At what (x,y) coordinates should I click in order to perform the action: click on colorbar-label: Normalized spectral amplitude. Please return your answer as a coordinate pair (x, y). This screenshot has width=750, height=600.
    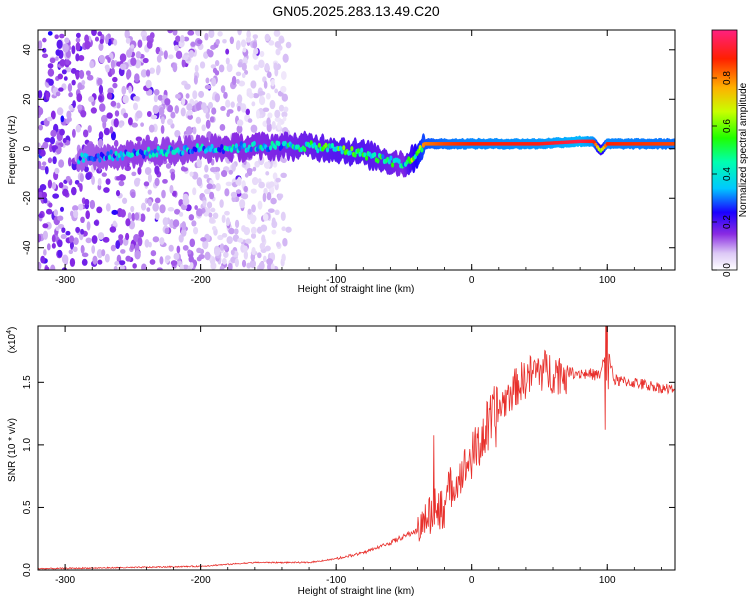
    Looking at the image, I should click on (743, 149).